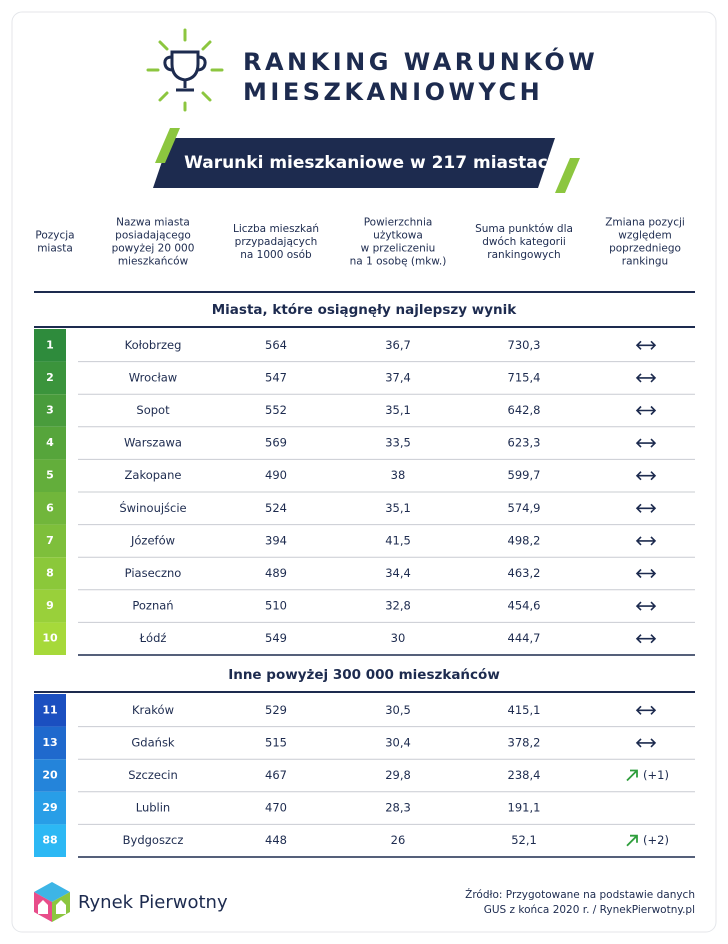 The height and width of the screenshot is (944, 728). Describe the element at coordinates (276, 742) in the screenshot. I see `cell-residents: 515` at that location.